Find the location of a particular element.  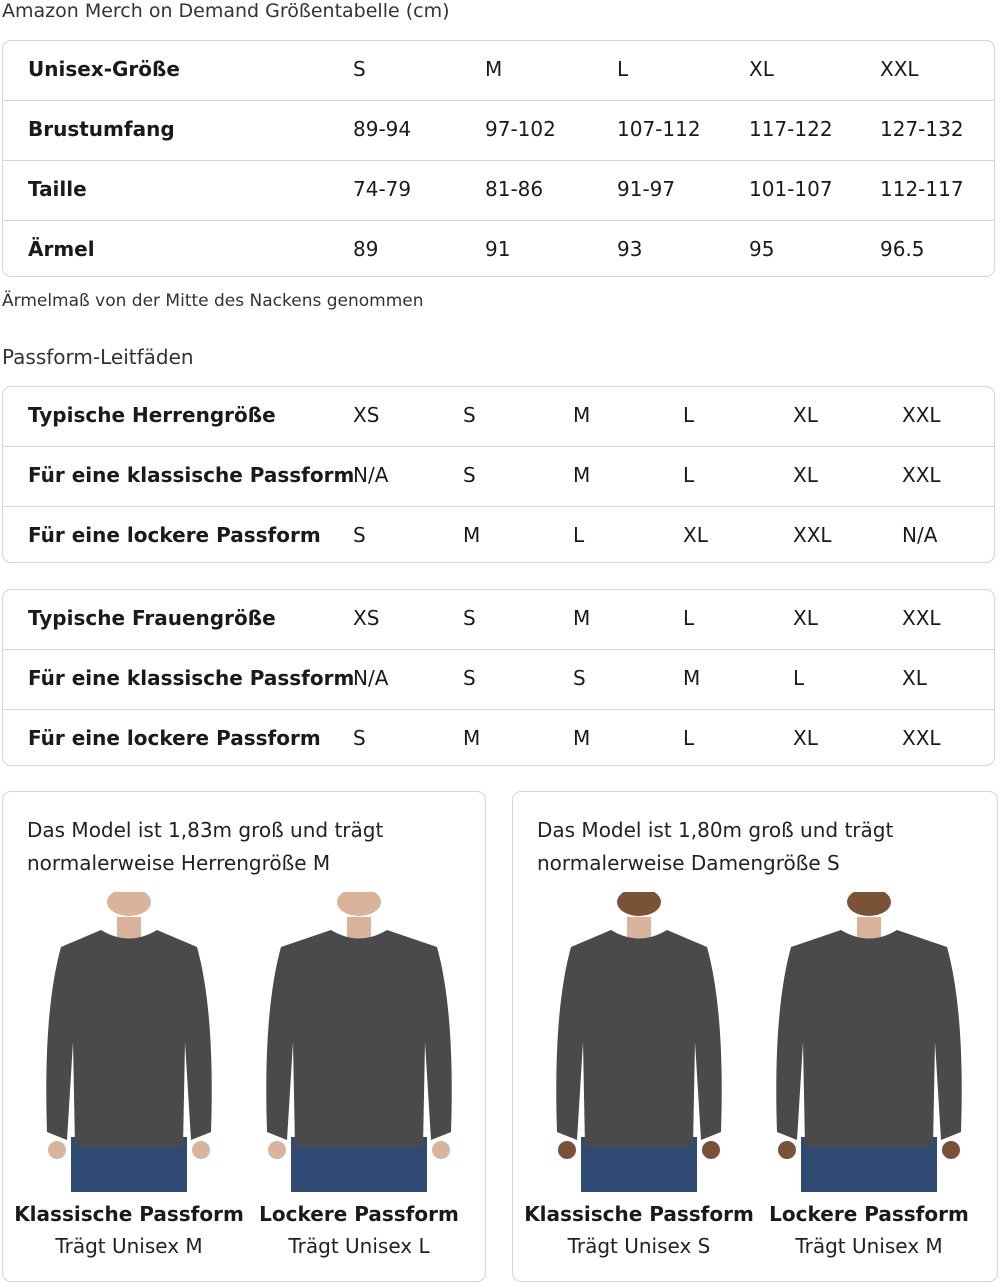

table-cell: 127-132 is located at coordinates (922, 129).